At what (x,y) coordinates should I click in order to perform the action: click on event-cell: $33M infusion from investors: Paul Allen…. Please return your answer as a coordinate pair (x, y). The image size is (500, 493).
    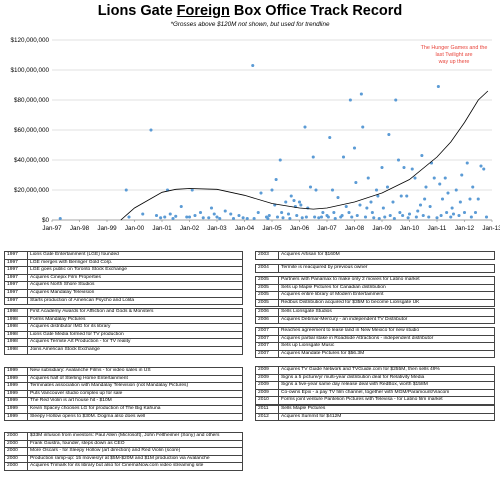
    Looking at the image, I should click on (135, 436).